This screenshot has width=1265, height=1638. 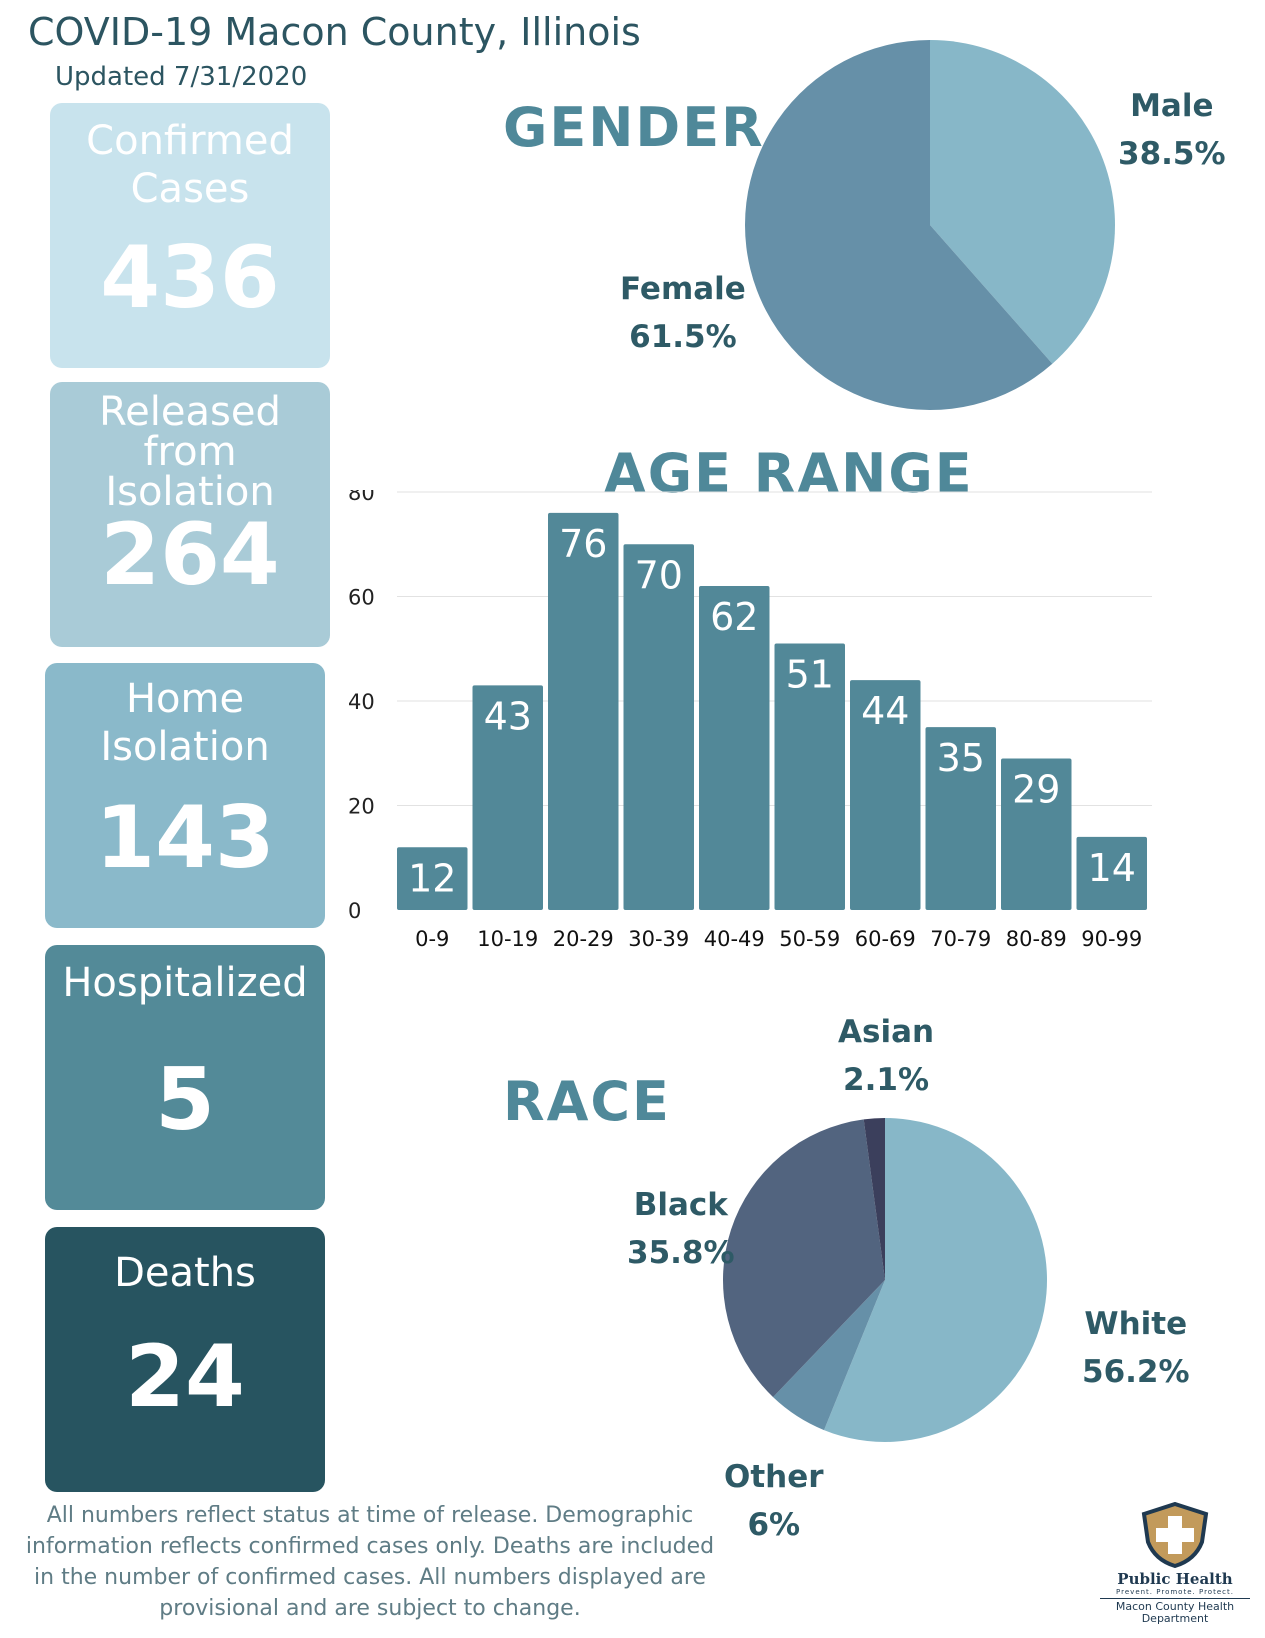 What do you see at coordinates (185, 1100) in the screenshot?
I see `stat-value: 5` at bounding box center [185, 1100].